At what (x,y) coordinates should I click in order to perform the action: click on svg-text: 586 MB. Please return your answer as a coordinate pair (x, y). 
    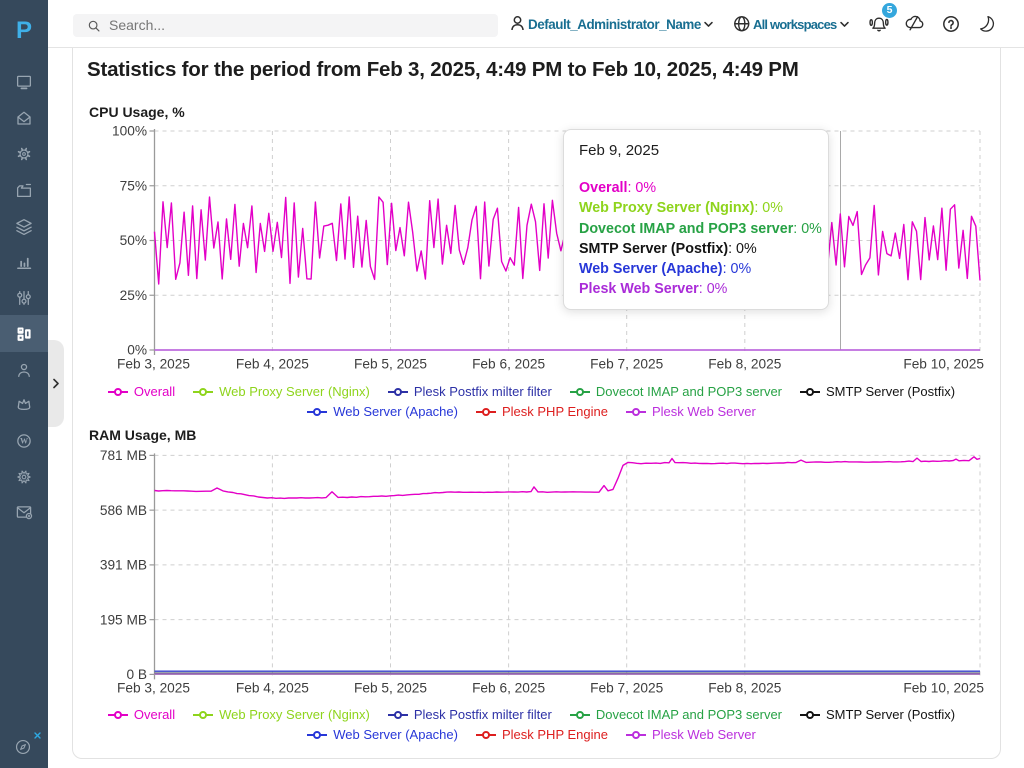
    Looking at the image, I should click on (123, 510).